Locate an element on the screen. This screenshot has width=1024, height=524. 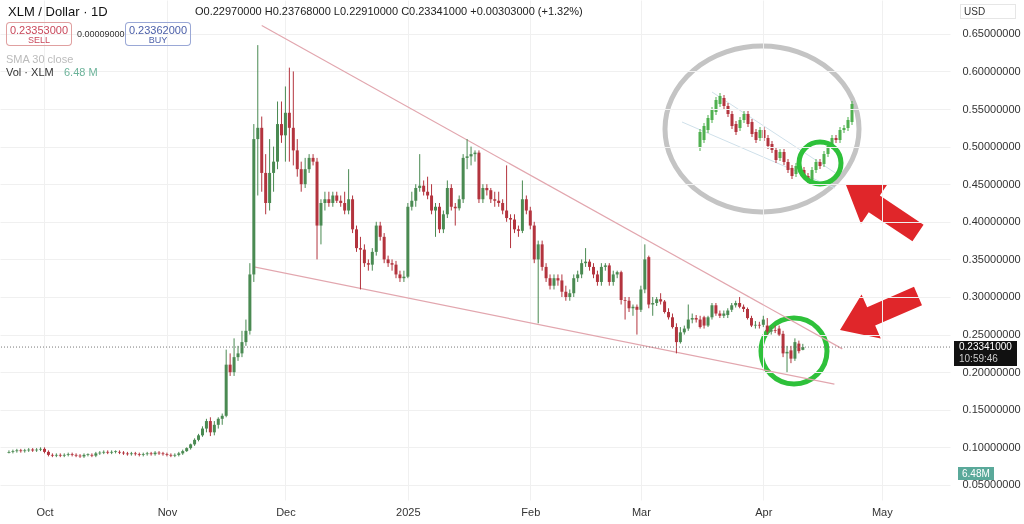
x-tick-label: 2025 is located at coordinates (408, 511).